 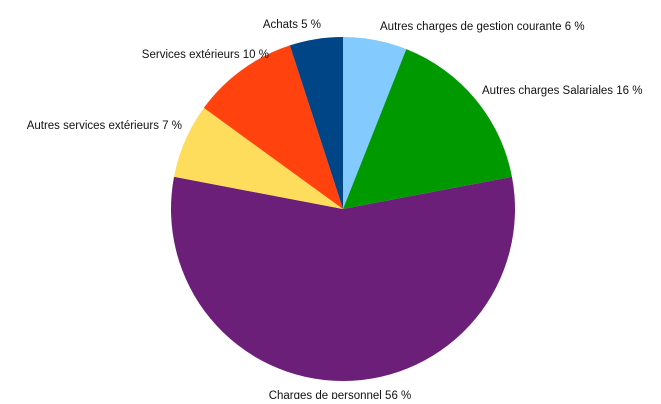 I want to click on slice-label: Autres charges de gestion courante 6 %, so click(x=482, y=27).